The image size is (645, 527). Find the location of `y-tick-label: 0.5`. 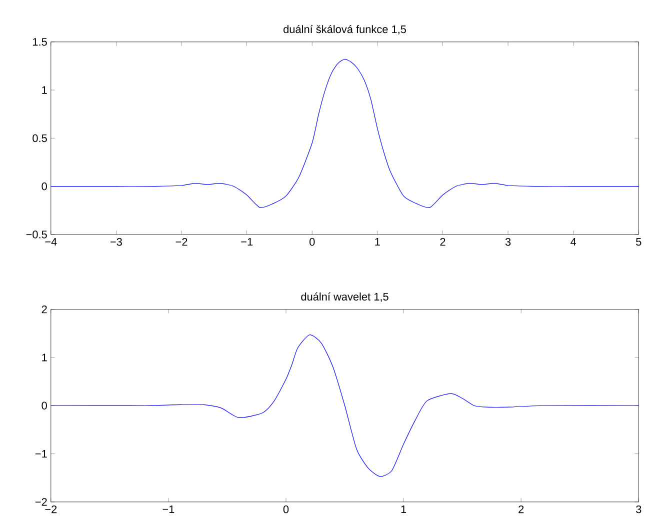

y-tick-label: 0.5 is located at coordinates (39, 138).